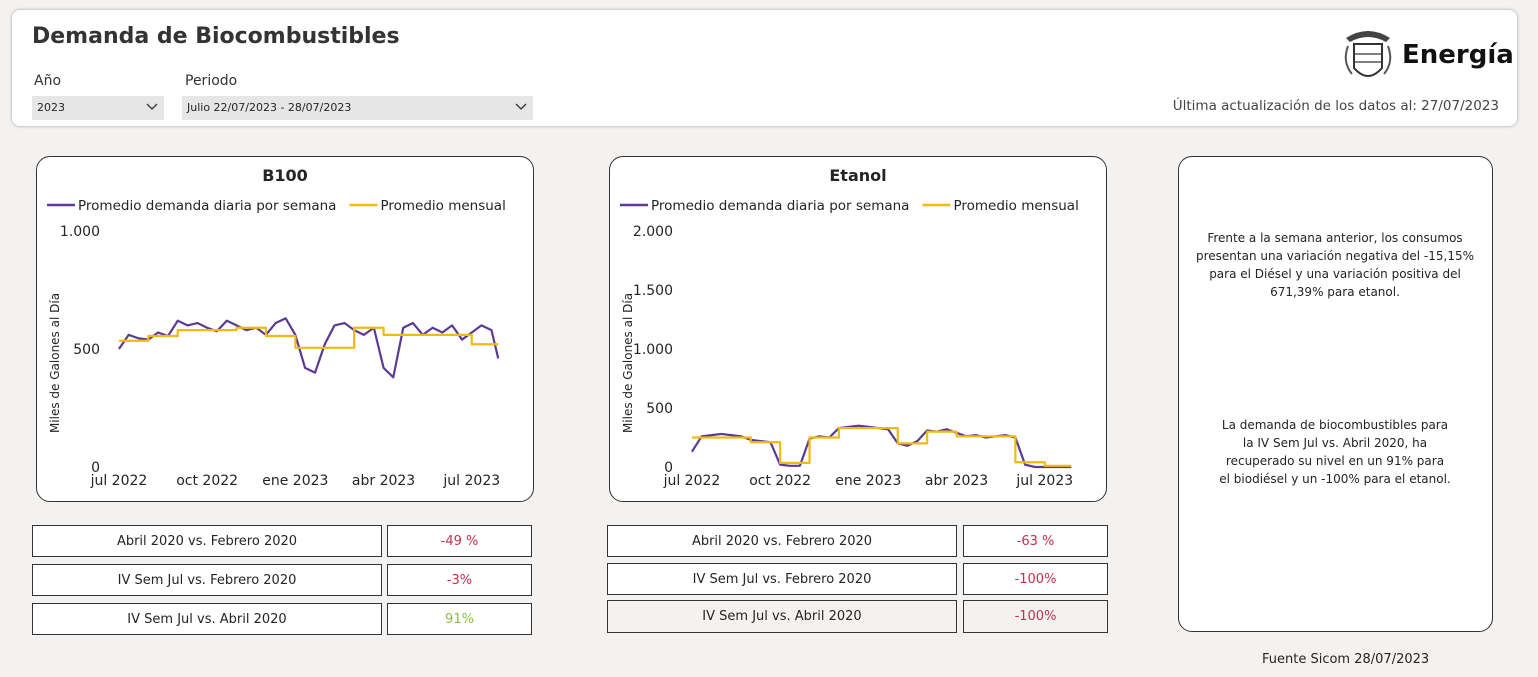 This screenshot has height=677, width=1538. What do you see at coordinates (1346, 659) in the screenshot?
I see `footer: Fuente Sicom 28/07/2023` at bounding box center [1346, 659].